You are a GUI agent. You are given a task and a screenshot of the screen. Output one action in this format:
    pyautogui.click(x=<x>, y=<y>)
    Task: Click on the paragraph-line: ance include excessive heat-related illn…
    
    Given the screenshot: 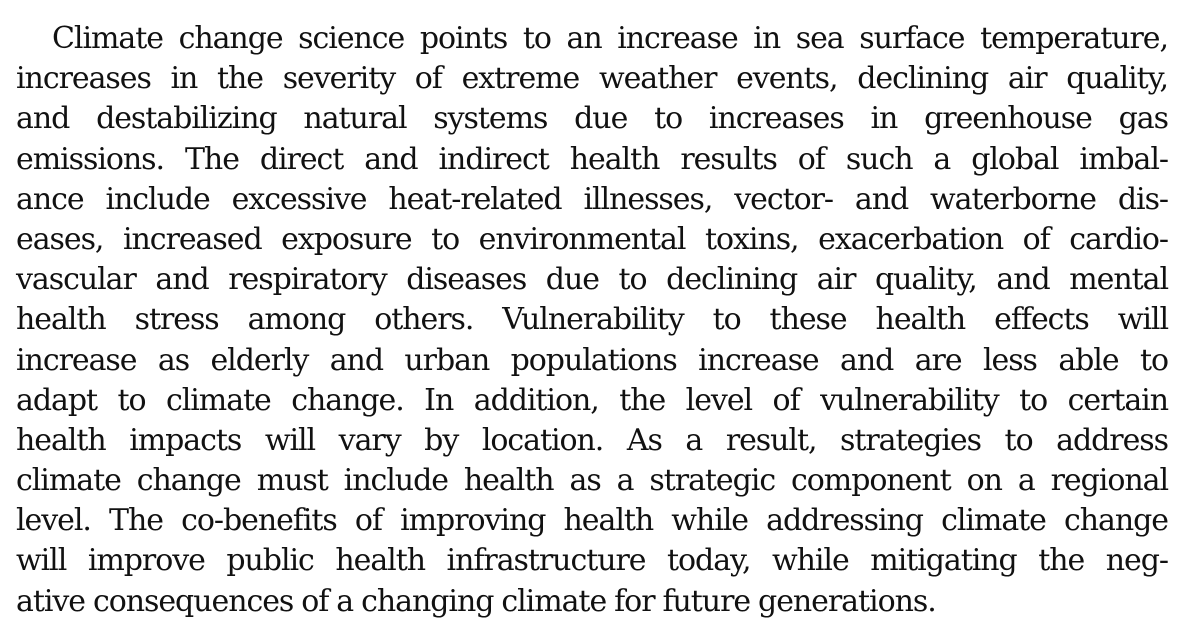 What is the action you would take?
    pyautogui.click(x=592, y=199)
    